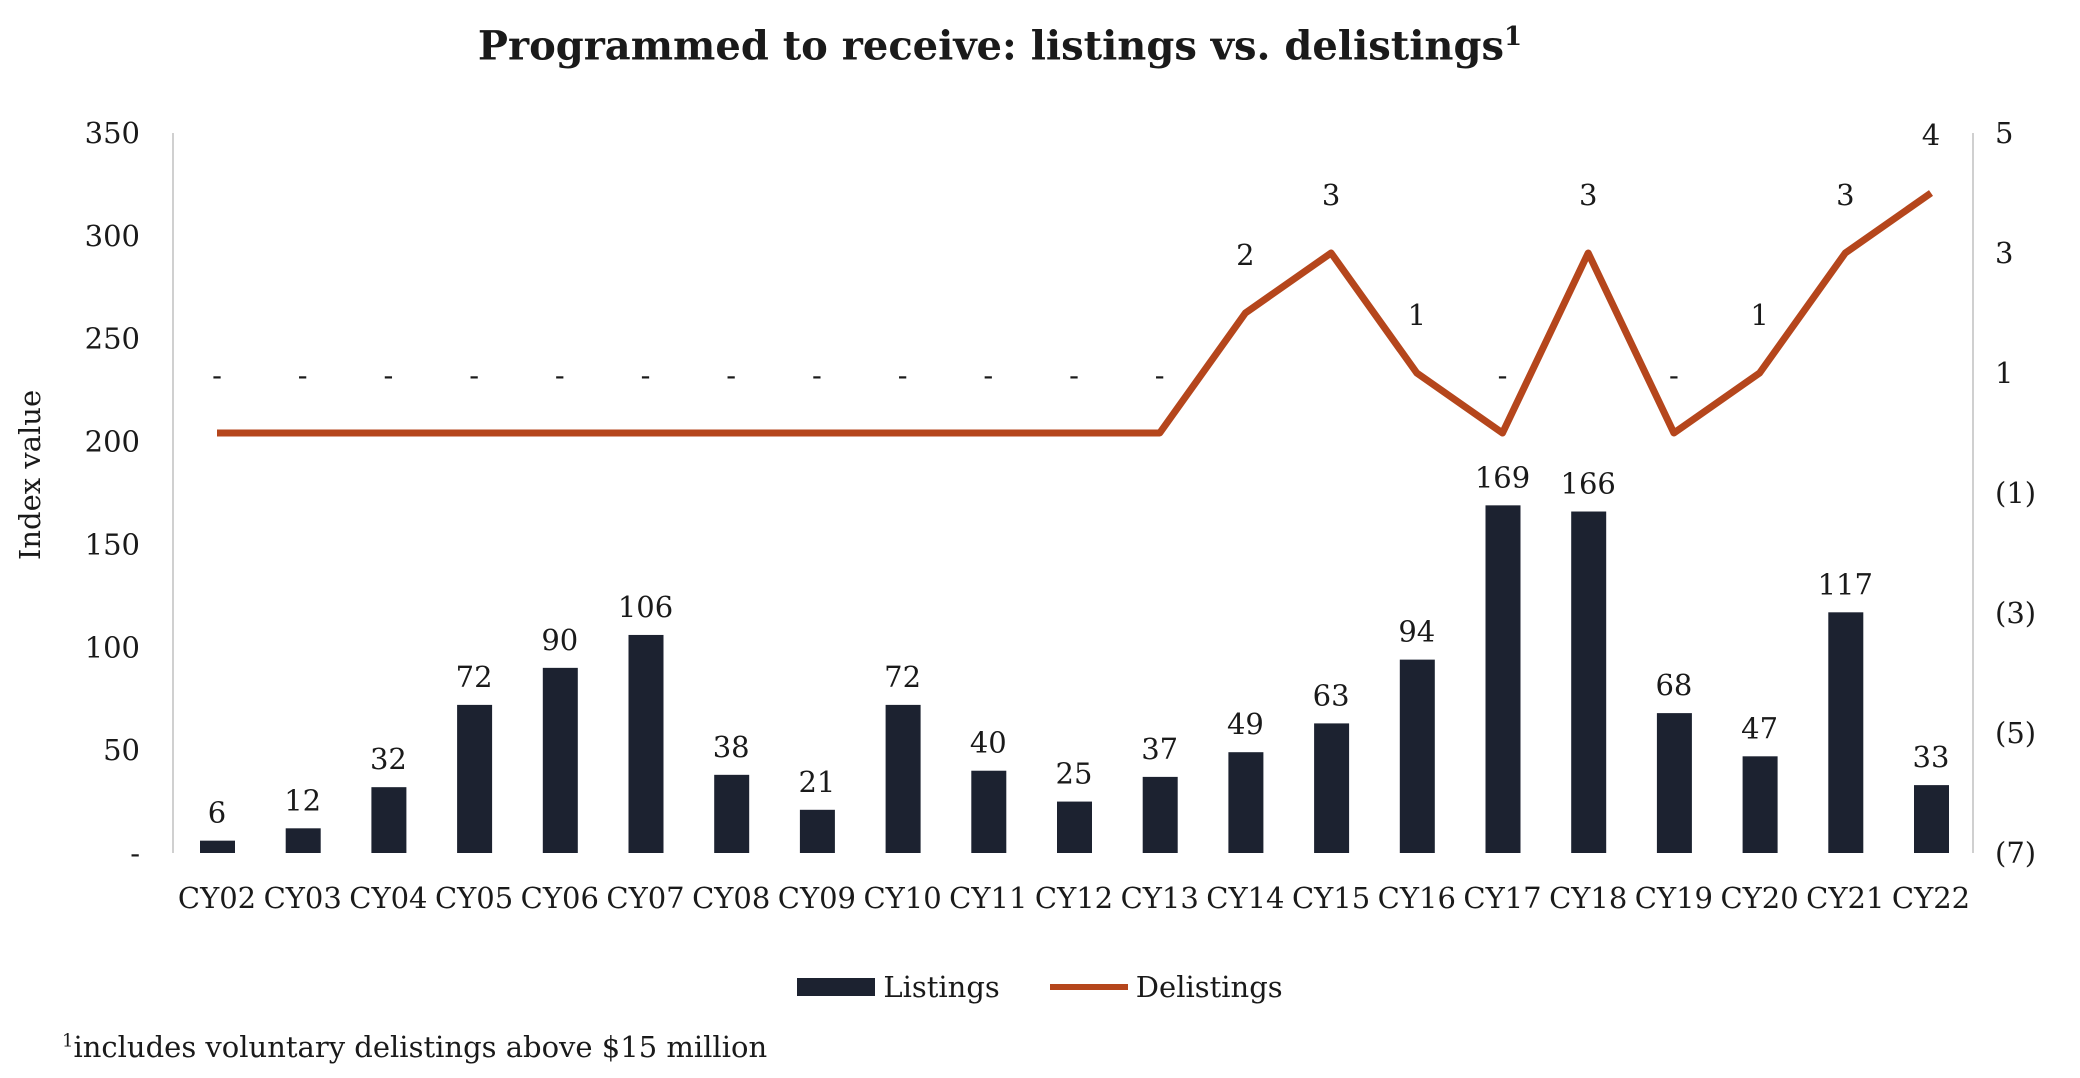 This screenshot has height=1078, width=2080. I want to click on bar-cy19, so click(1674, 783).